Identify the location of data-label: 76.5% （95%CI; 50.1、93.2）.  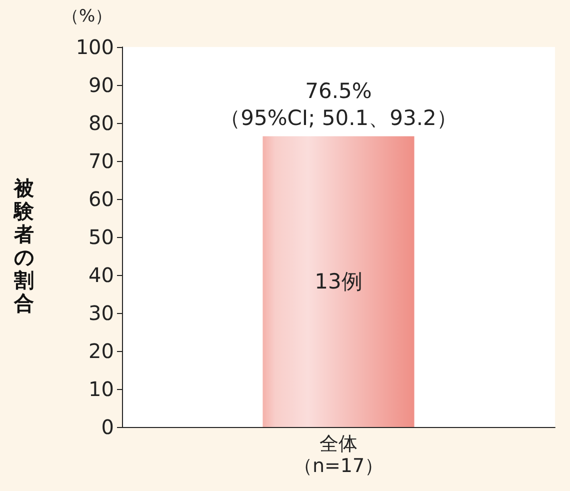
(339, 104).